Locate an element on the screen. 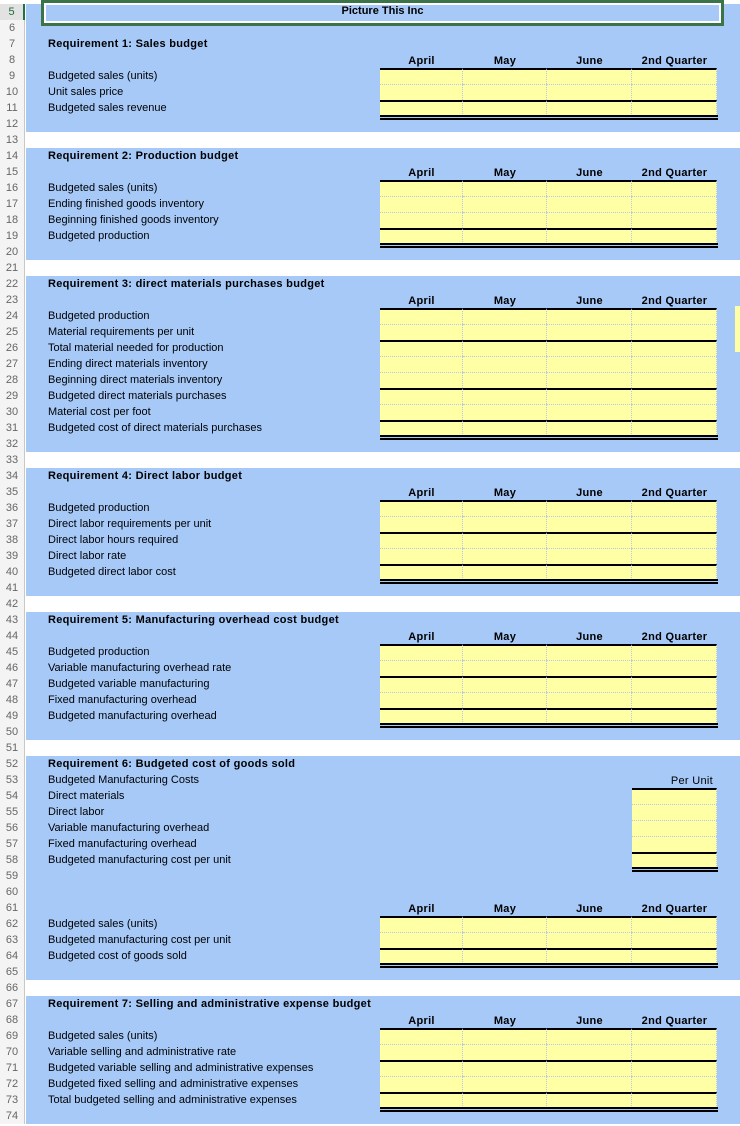 Image resolution: width=740 pixels, height=1126 pixels. input-cell-s4-row39-col2 is located at coordinates (589, 556).